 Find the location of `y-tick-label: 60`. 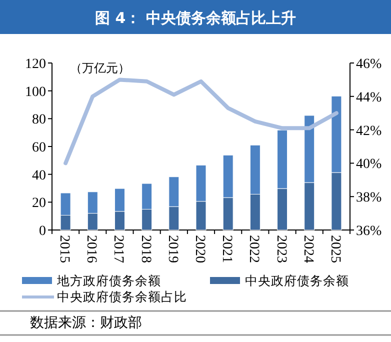

y-tick-label: 60 is located at coordinates (39, 148).